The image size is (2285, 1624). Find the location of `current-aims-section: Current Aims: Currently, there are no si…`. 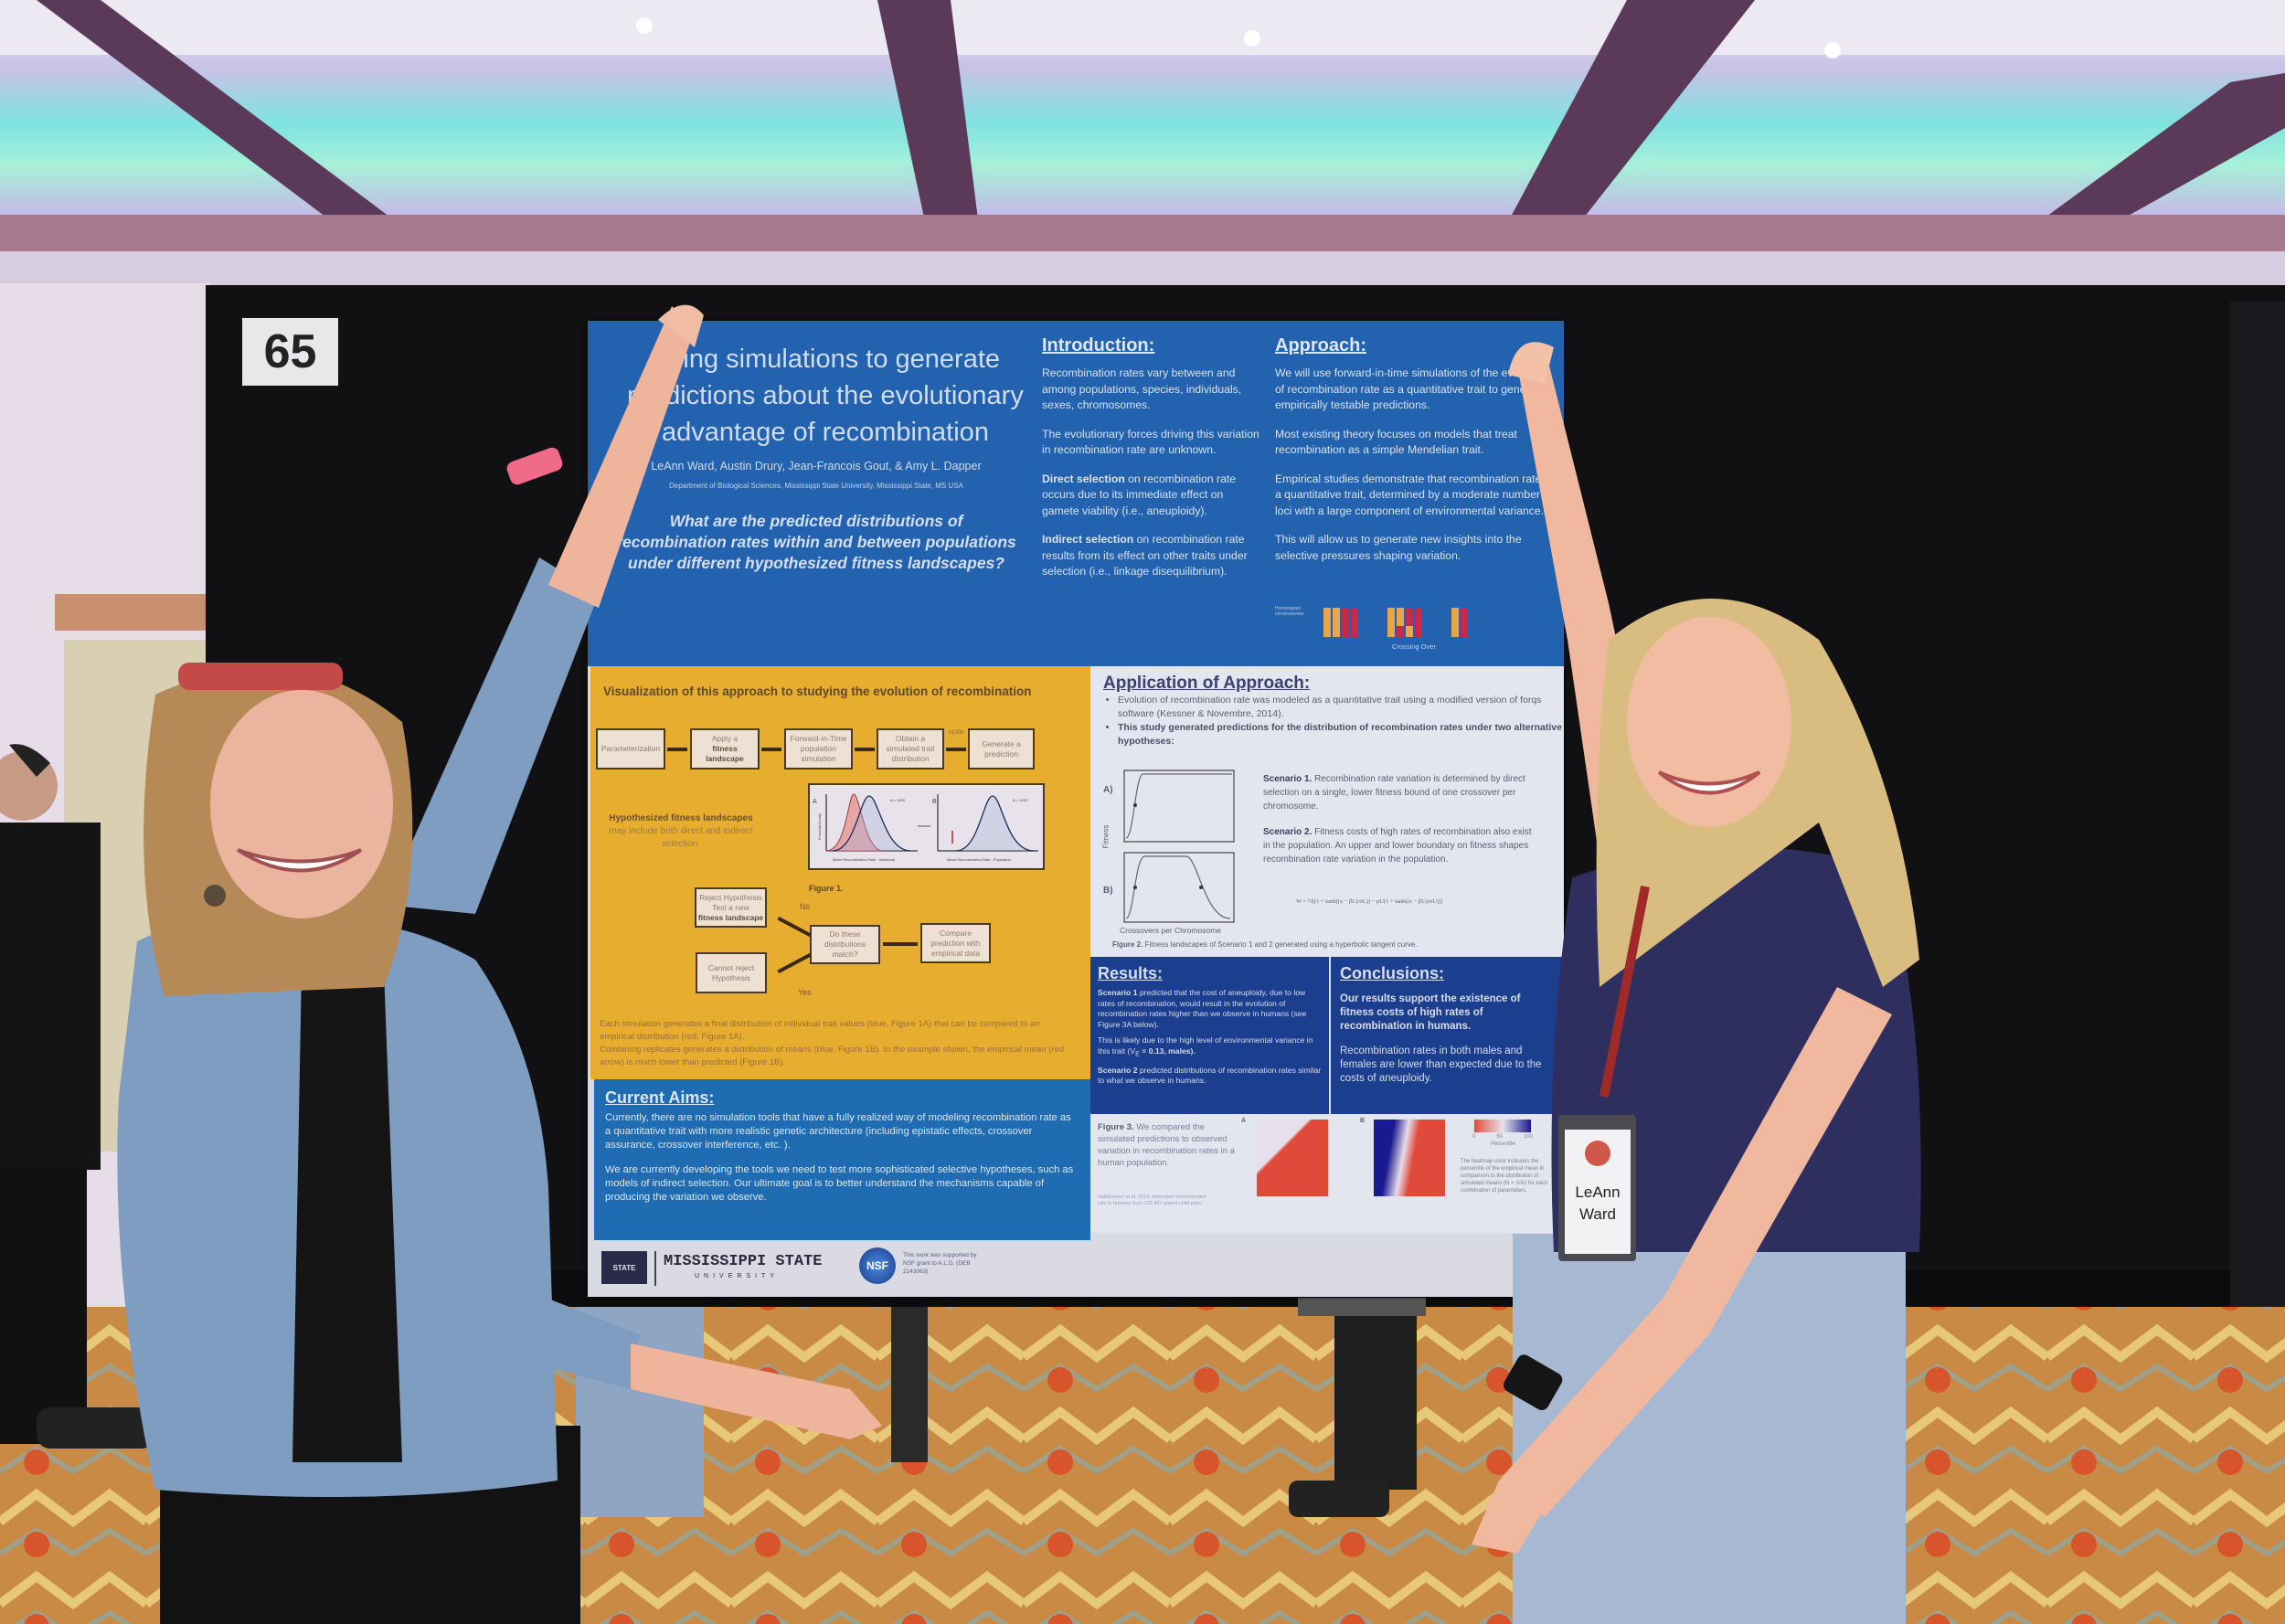

current-aims-section: Current Aims: Currently, there are no si… is located at coordinates (842, 1159).